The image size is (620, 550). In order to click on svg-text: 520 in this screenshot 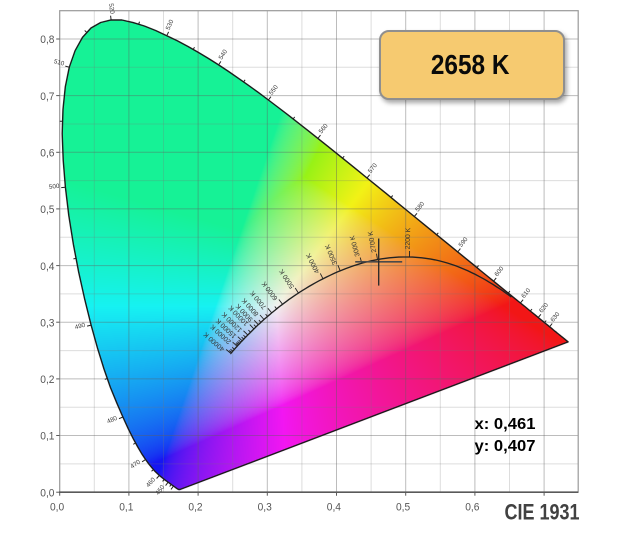, I will do `click(111, 9)`.